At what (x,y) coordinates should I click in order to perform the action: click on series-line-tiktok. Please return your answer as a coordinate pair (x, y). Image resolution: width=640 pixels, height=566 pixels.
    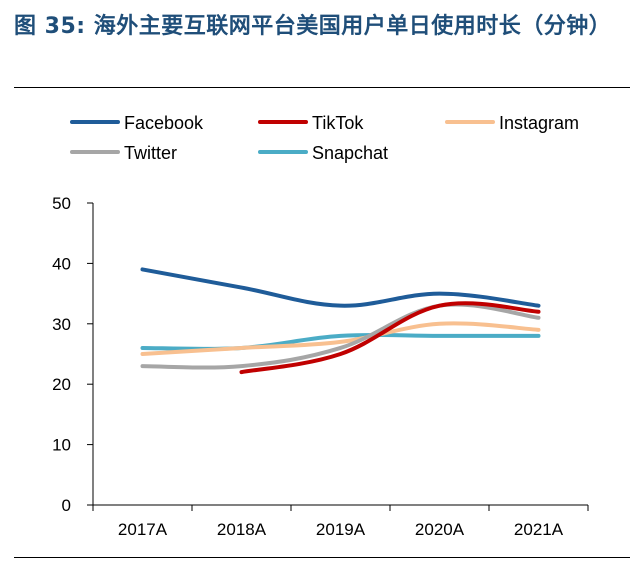
    Looking at the image, I should click on (390, 338).